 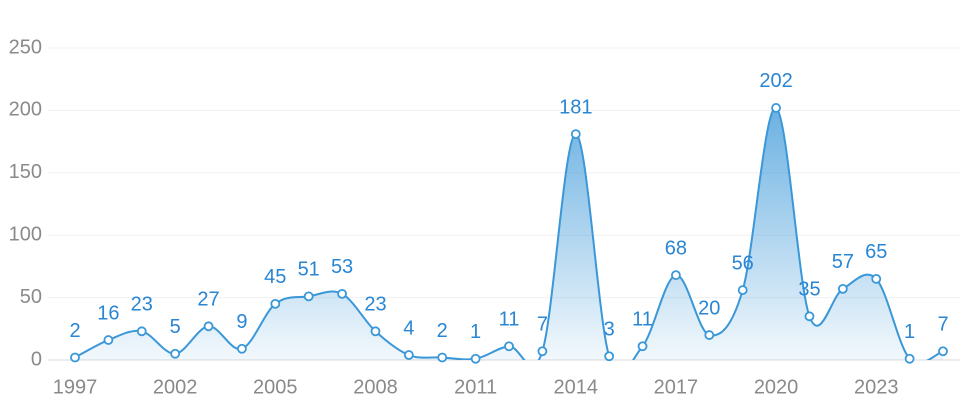 What do you see at coordinates (275, 277) in the screenshot?
I see `value-label: 45` at bounding box center [275, 277].